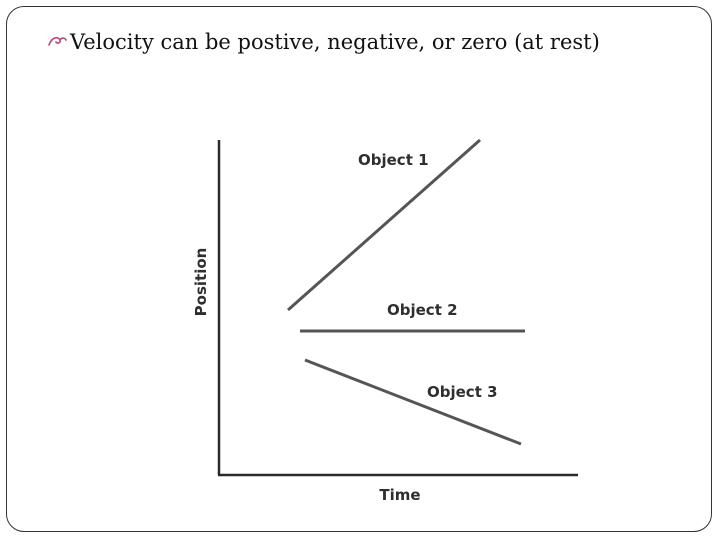 This screenshot has width=720, height=540. Describe the element at coordinates (399, 495) in the screenshot. I see `x-axis-label: Time` at that location.